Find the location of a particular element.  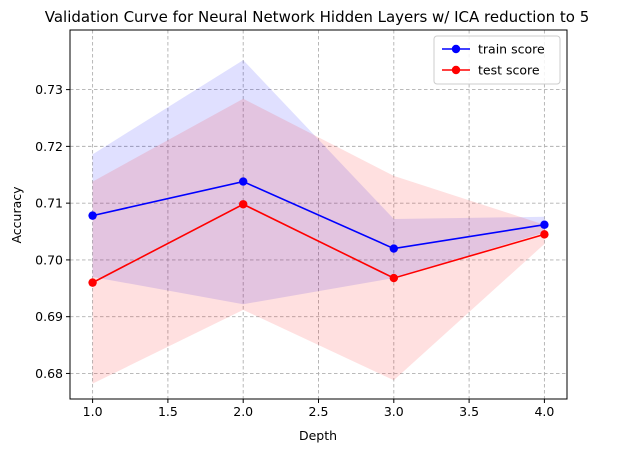

x-tick-label: 2.0 is located at coordinates (243, 411).